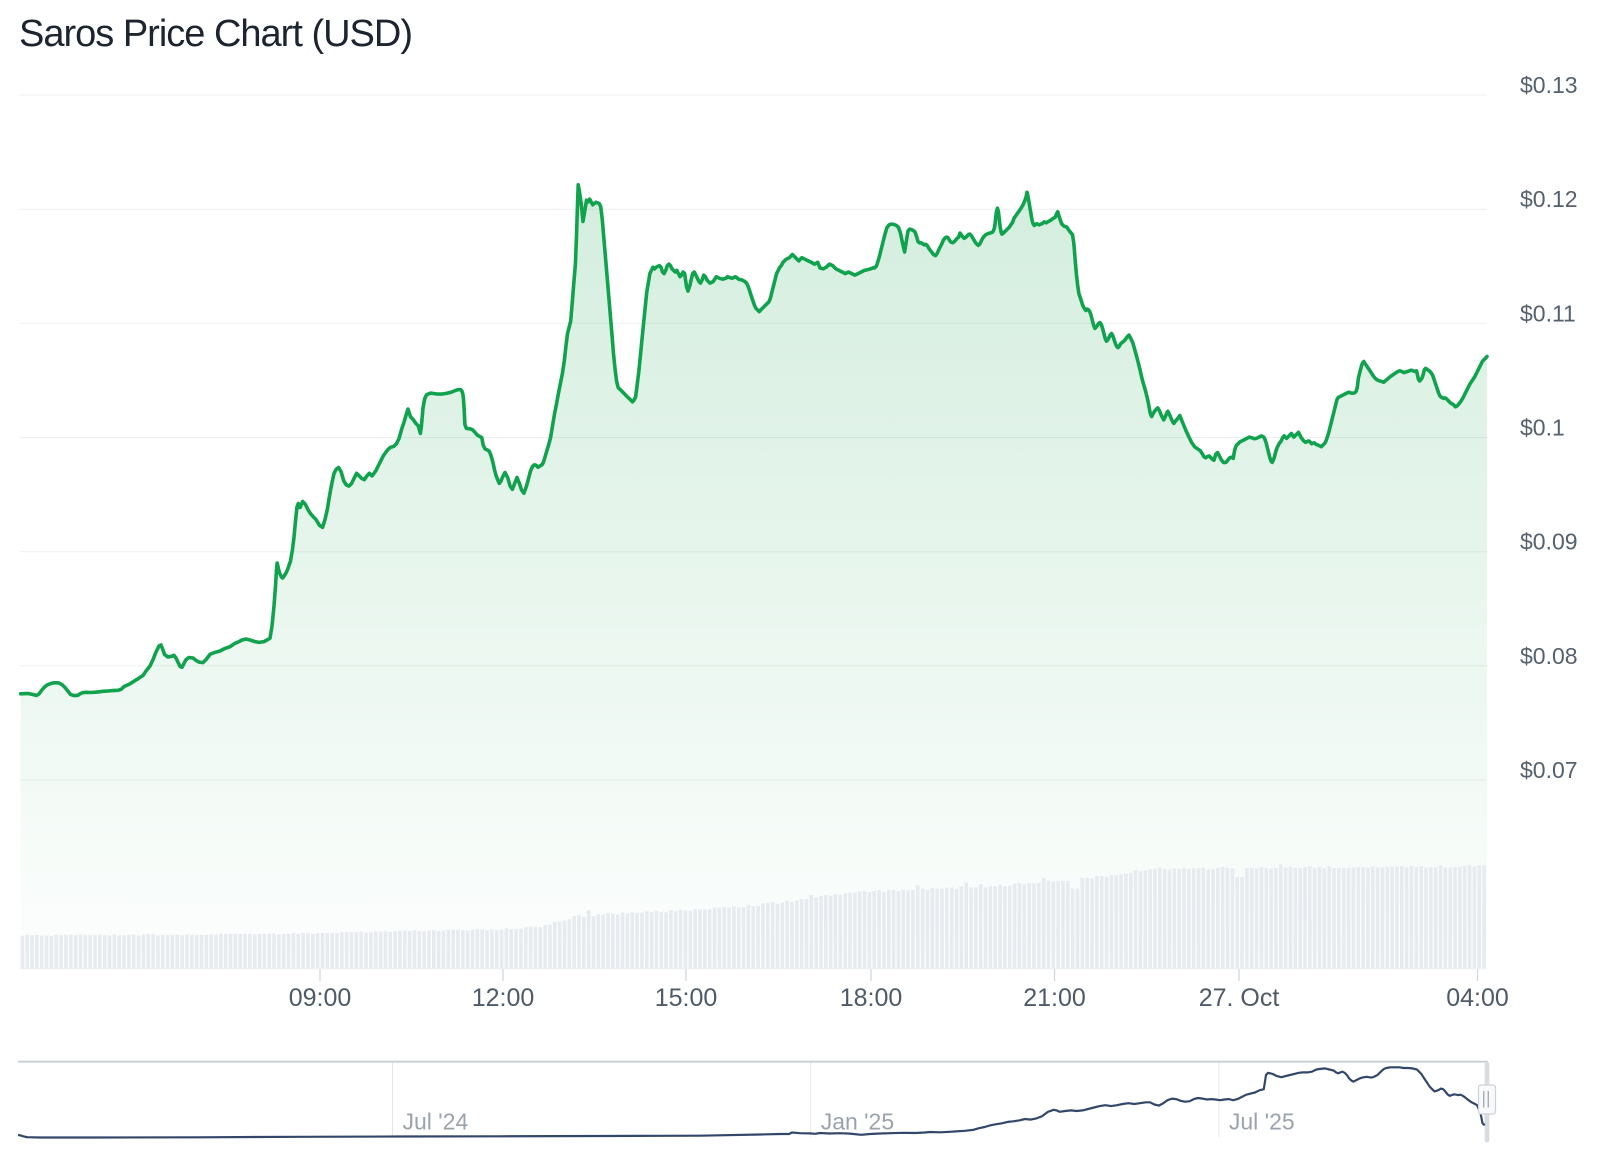 The image size is (1600, 1168). Describe the element at coordinates (320, 998) in the screenshot. I see `svg-text: 09:00` at that location.